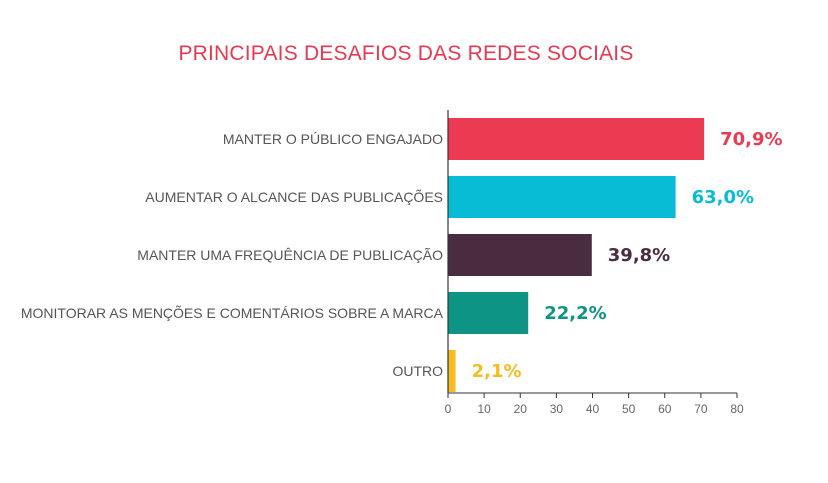 This screenshot has height=483, width=828. I want to click on x-tick-label: 50, so click(629, 409).